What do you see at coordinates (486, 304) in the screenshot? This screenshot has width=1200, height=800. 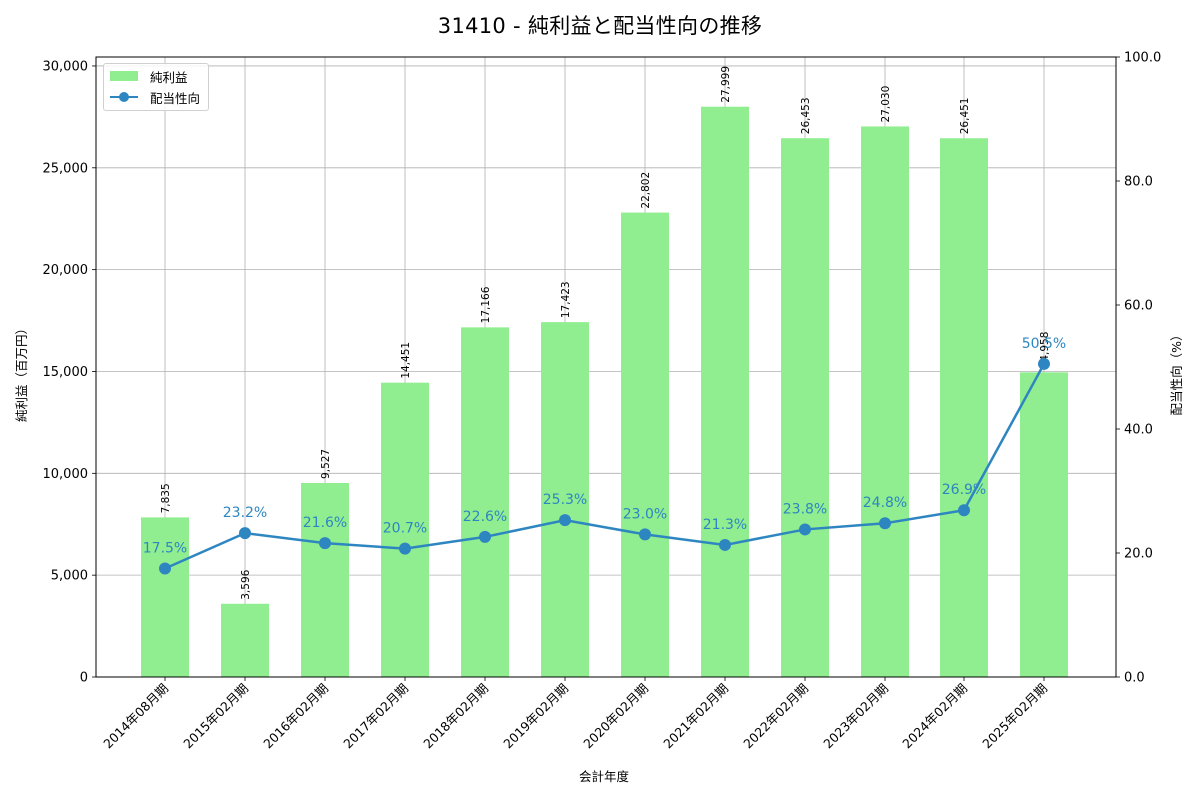 I see `bar-value-label: 17,166` at bounding box center [486, 304].